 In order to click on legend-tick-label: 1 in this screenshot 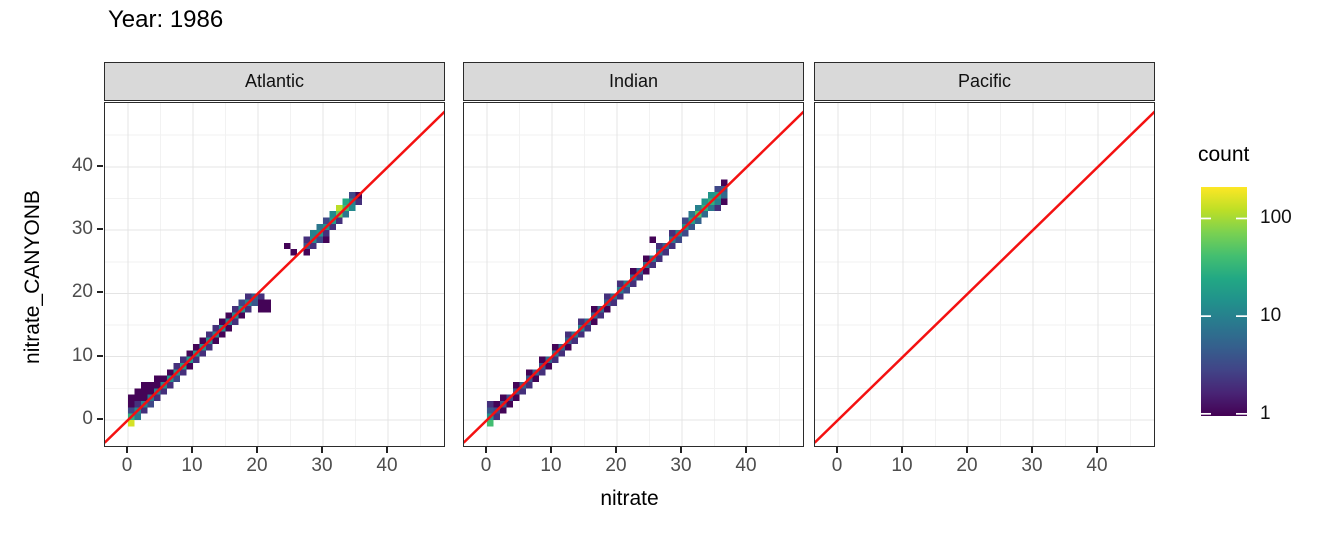, I will do `click(1265, 413)`.